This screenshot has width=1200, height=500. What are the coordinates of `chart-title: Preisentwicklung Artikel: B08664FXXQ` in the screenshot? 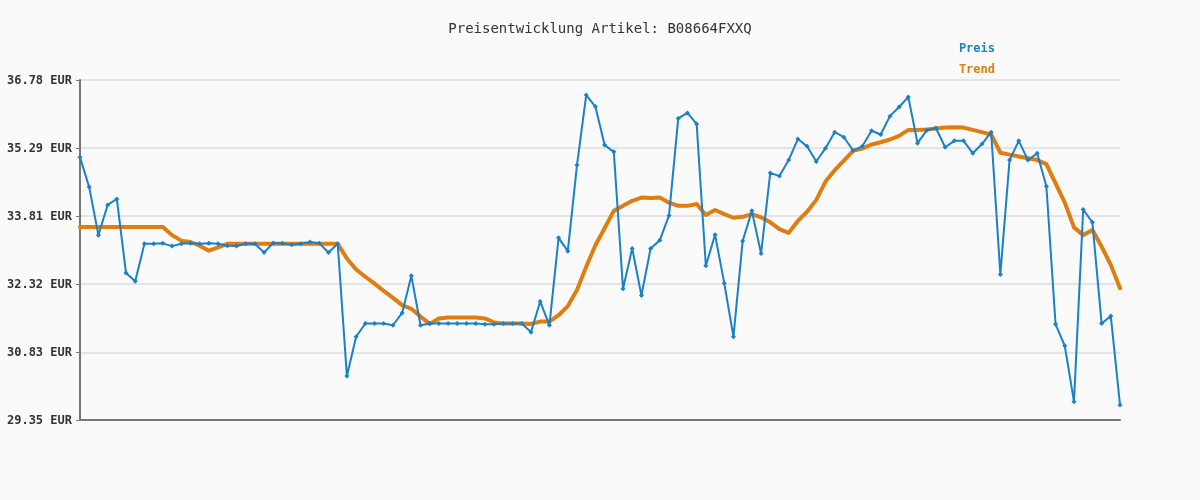 It's located at (600, 28).